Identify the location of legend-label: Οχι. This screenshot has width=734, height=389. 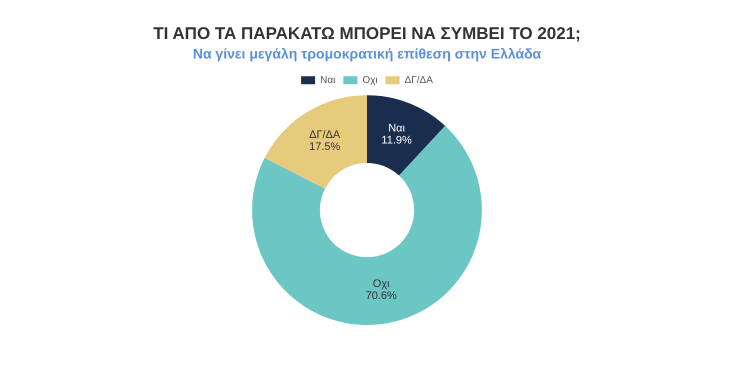
(370, 80).